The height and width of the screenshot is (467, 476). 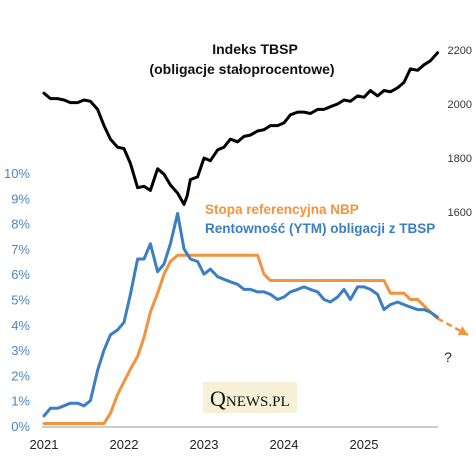 I want to click on y-left-tick-label: 0%, so click(x=20, y=426).